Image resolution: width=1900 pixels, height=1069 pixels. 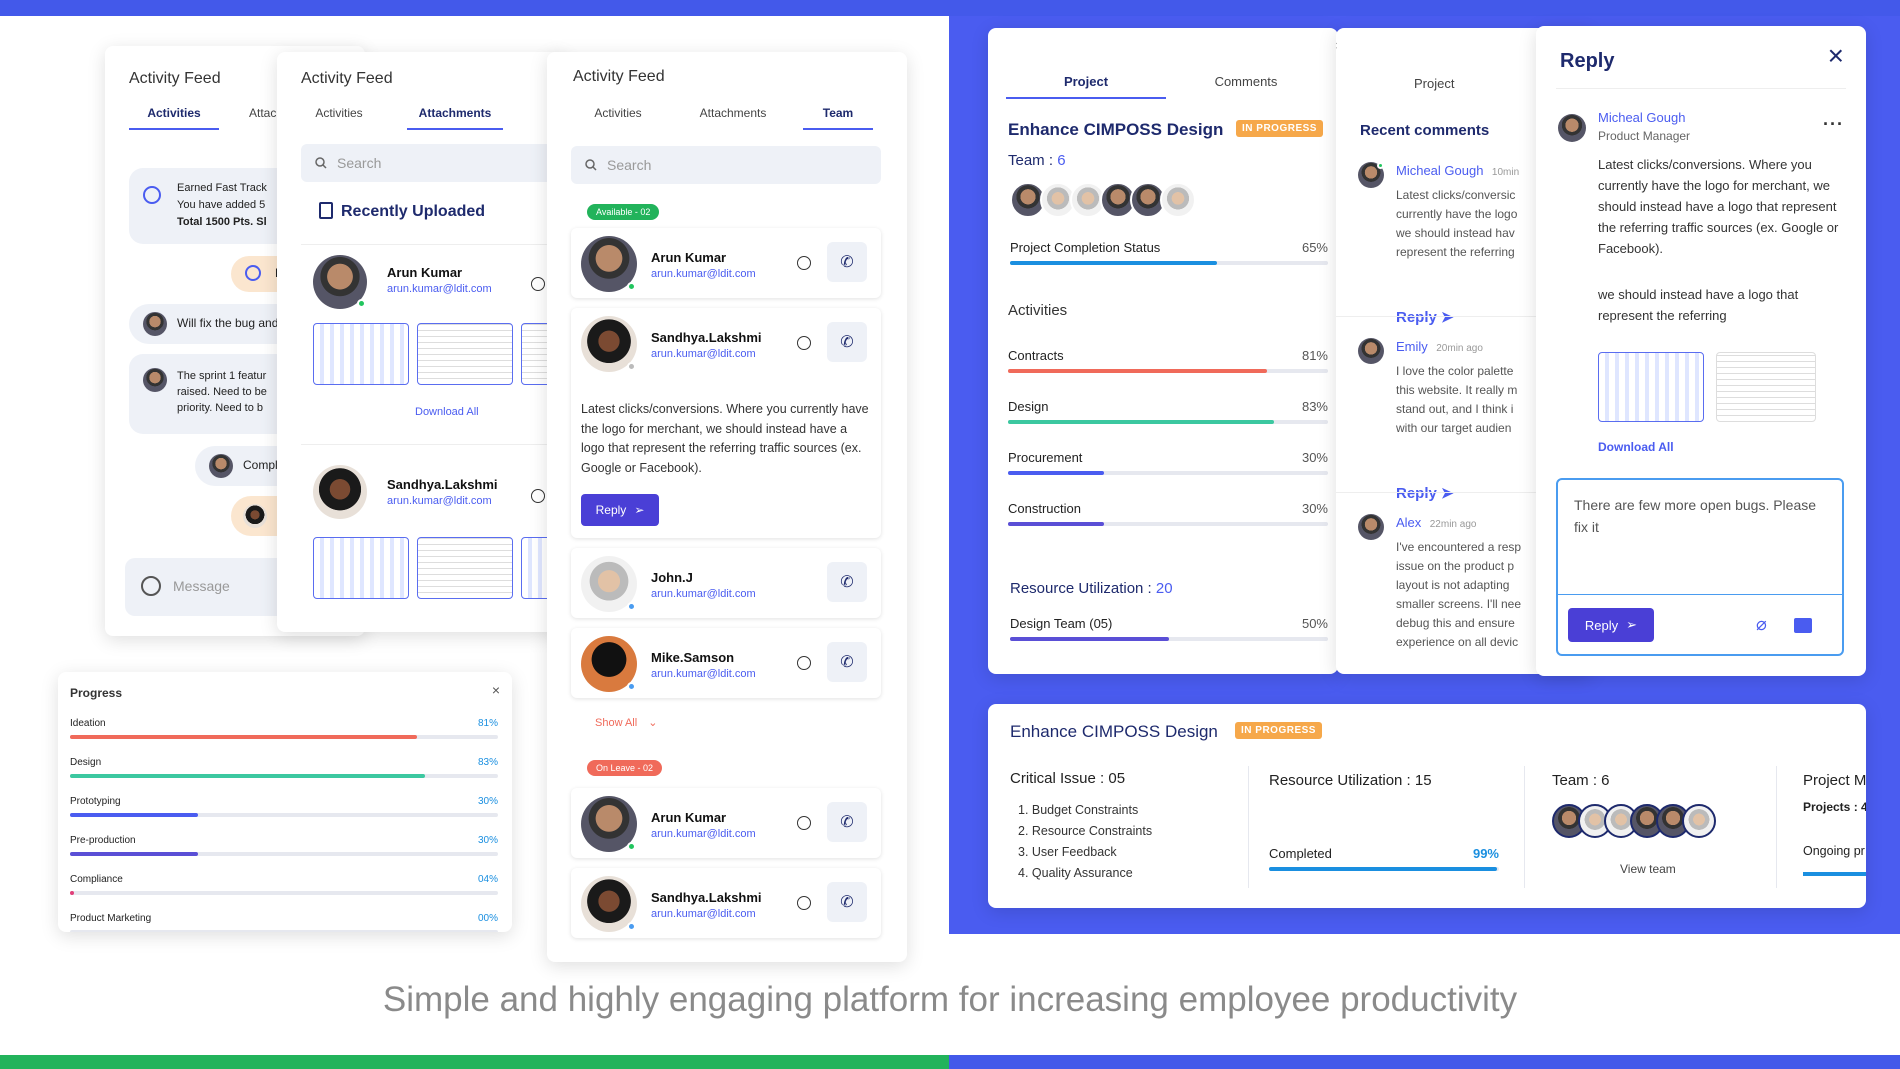 I want to click on completion-value: 65%, so click(x=1314, y=247).